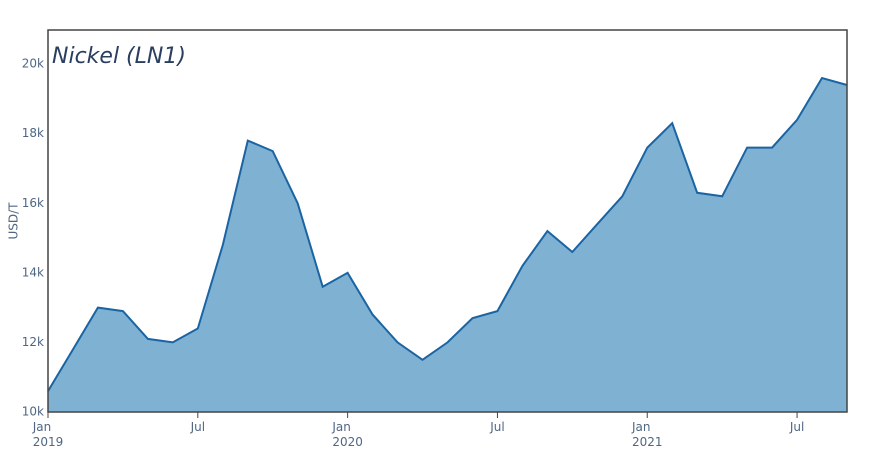  I want to click on y-tick-label: 12k, so click(33, 342).